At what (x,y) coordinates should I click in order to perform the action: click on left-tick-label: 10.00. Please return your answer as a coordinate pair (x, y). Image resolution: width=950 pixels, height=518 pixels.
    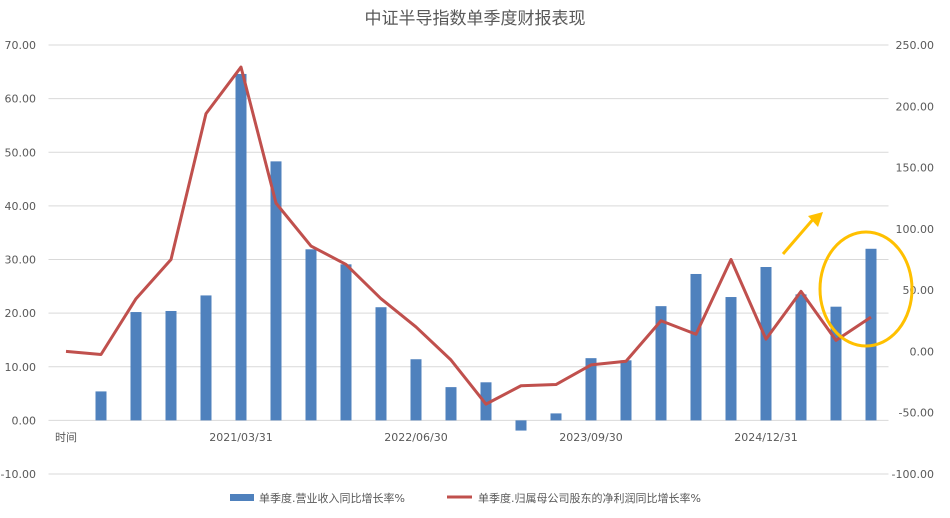
    Looking at the image, I should click on (21, 367).